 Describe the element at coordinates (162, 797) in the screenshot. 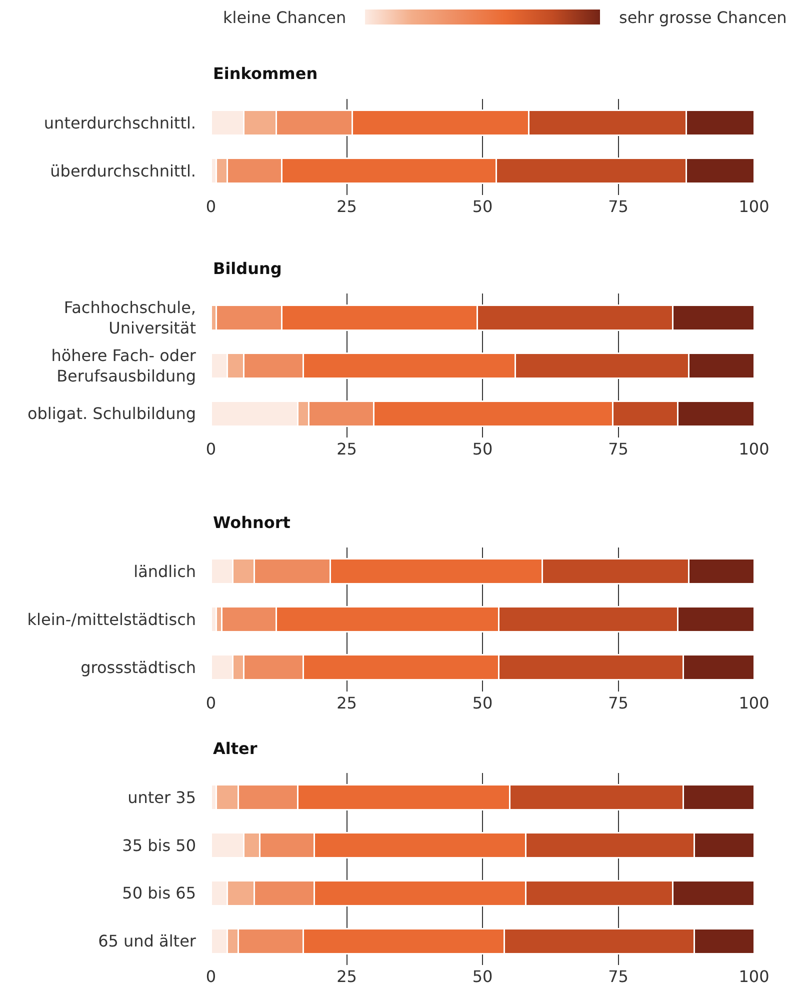

I see `y-tick-label: unter 35` at that location.